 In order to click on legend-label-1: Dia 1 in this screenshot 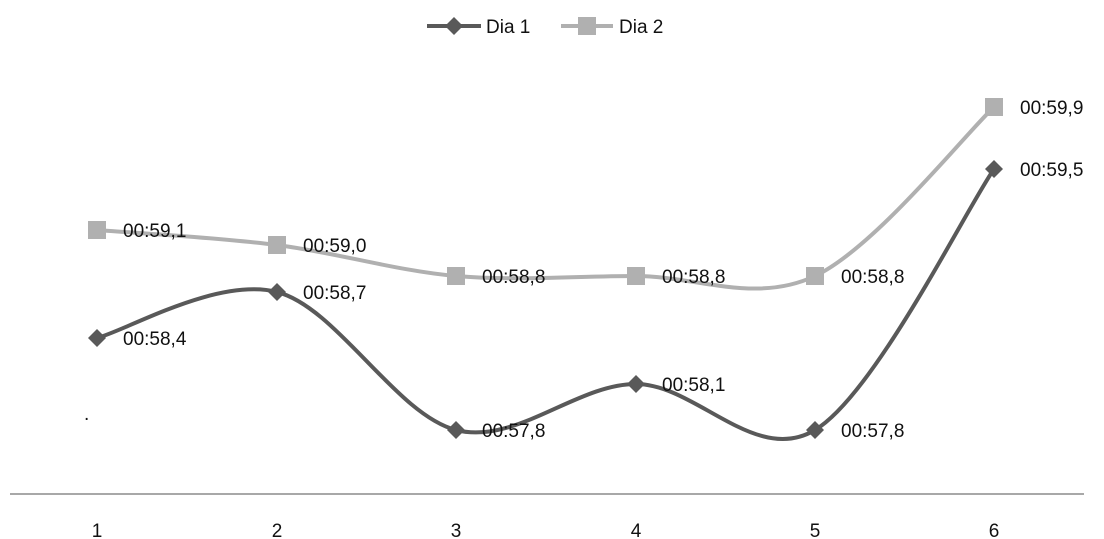, I will do `click(508, 27)`.